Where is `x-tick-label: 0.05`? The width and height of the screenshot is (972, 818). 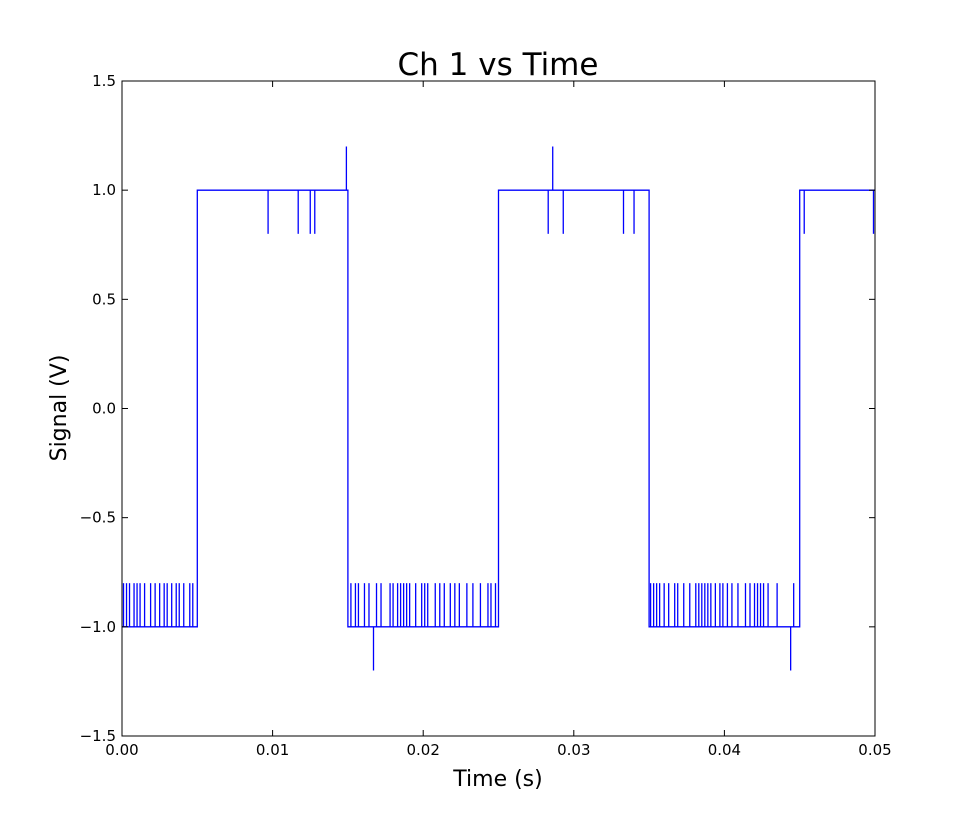 x-tick-label: 0.05 is located at coordinates (874, 750).